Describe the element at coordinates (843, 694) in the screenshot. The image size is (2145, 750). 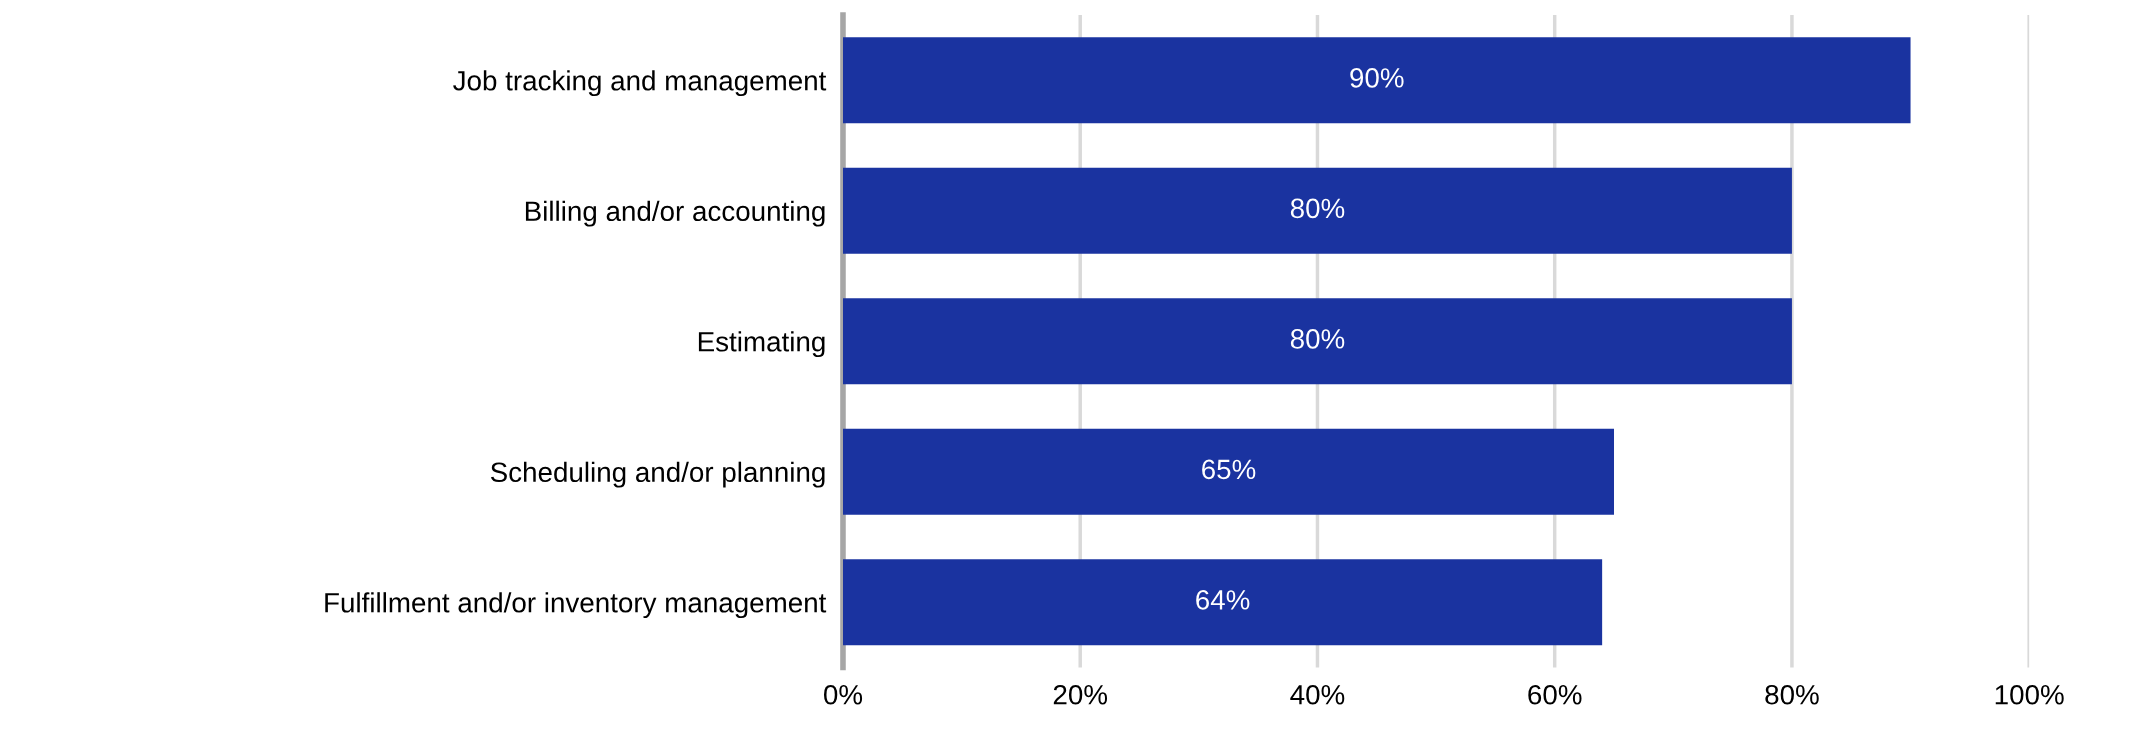
I see `x-tick-label: 0%` at that location.